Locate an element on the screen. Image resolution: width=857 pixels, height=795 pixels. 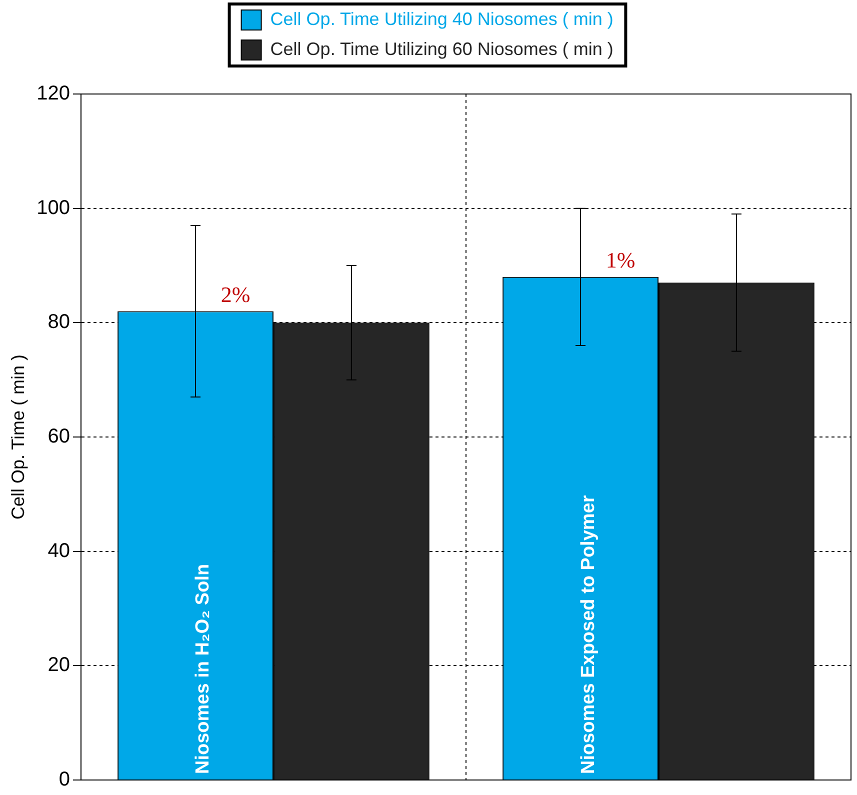
x-tick-label: Niosomes Exposed to Polymer is located at coordinates (588, 634).